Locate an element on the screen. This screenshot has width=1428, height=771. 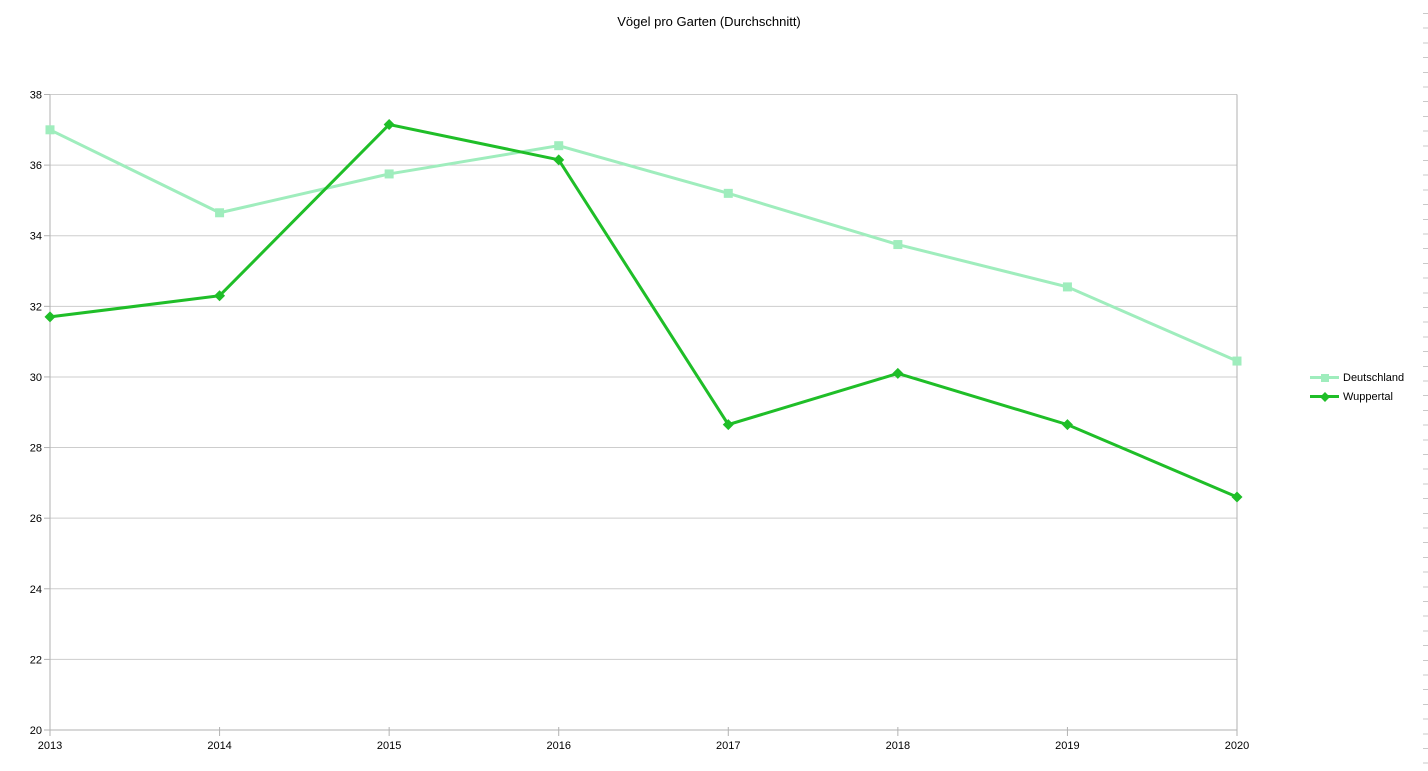
legend-diamond-marker-icon is located at coordinates (1324, 396).